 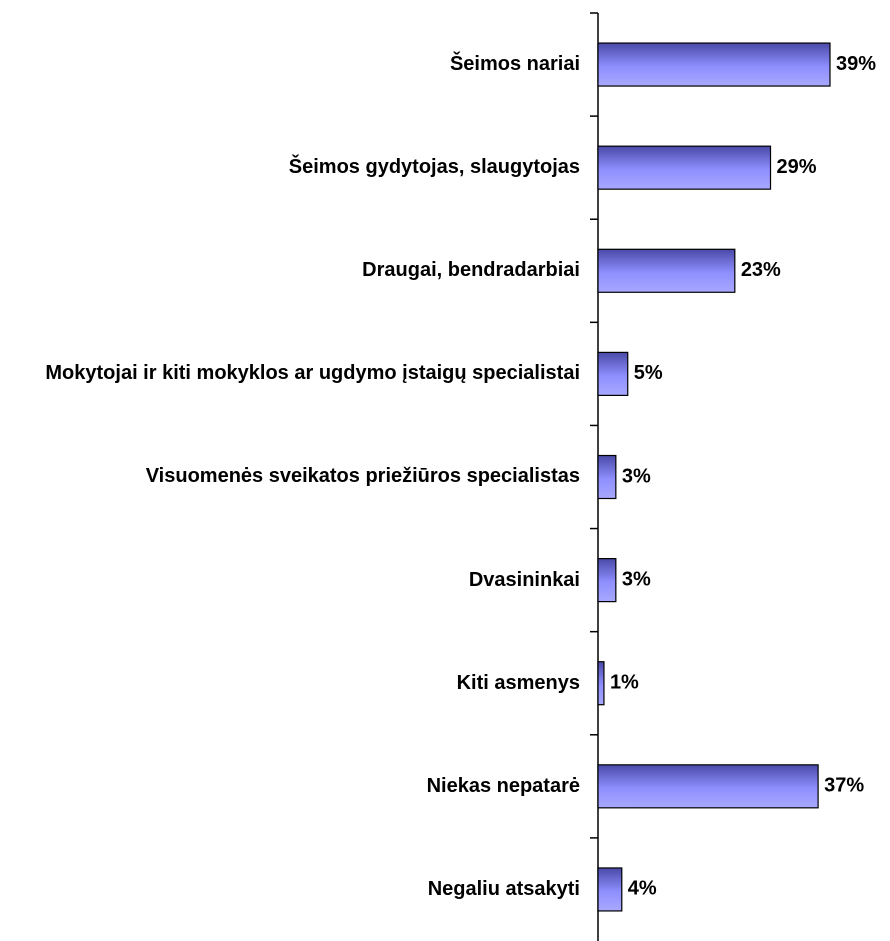 I want to click on value-label: 5%, so click(x=648, y=373).